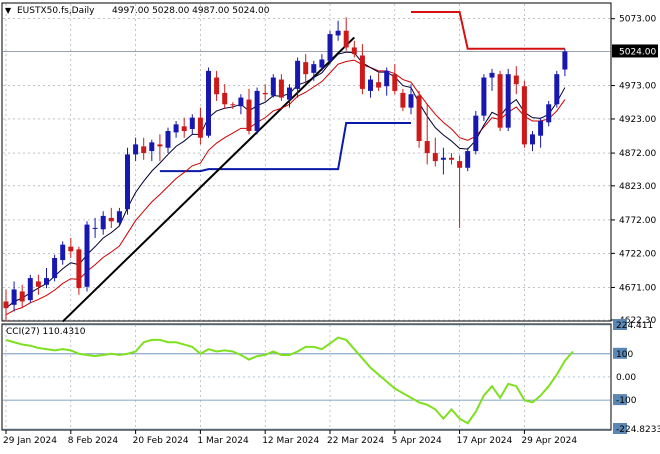 This screenshot has width=660, height=454. I want to click on cci-tick-label: -224.8233, so click(638, 430).